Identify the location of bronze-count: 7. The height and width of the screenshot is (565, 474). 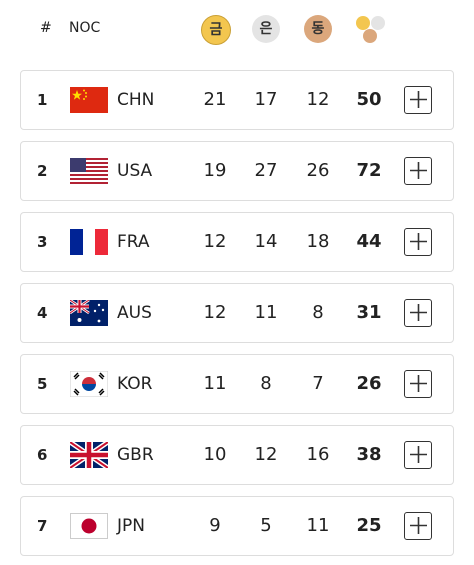
(318, 383).